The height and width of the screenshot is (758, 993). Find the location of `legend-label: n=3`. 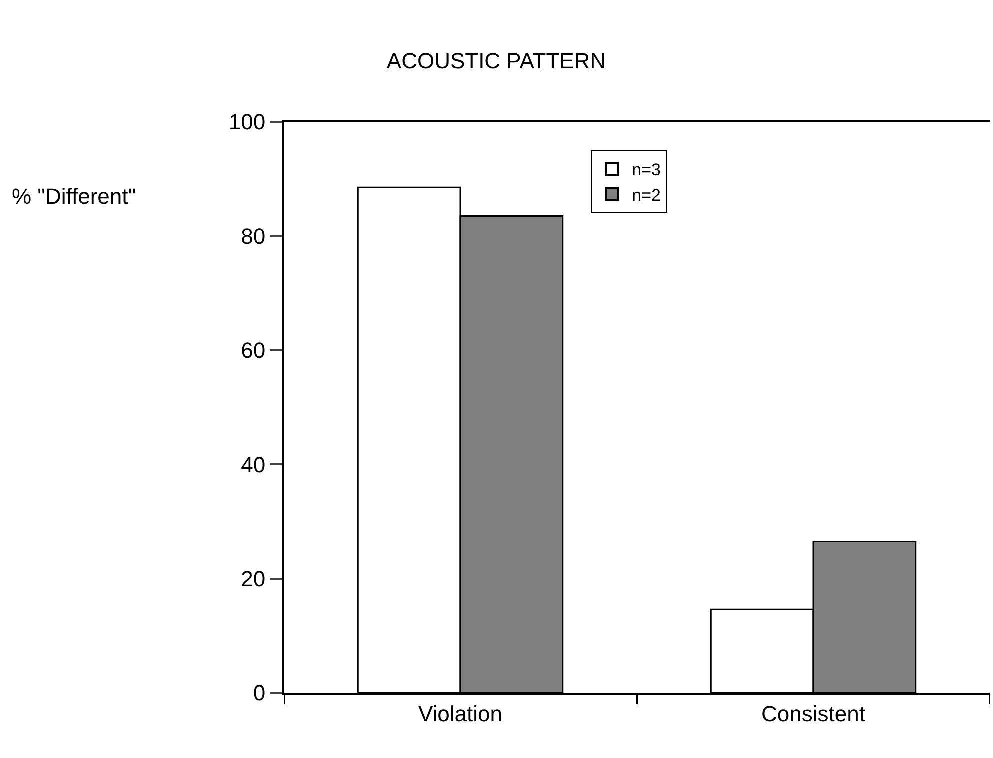

legend-label: n=3 is located at coordinates (646, 170).